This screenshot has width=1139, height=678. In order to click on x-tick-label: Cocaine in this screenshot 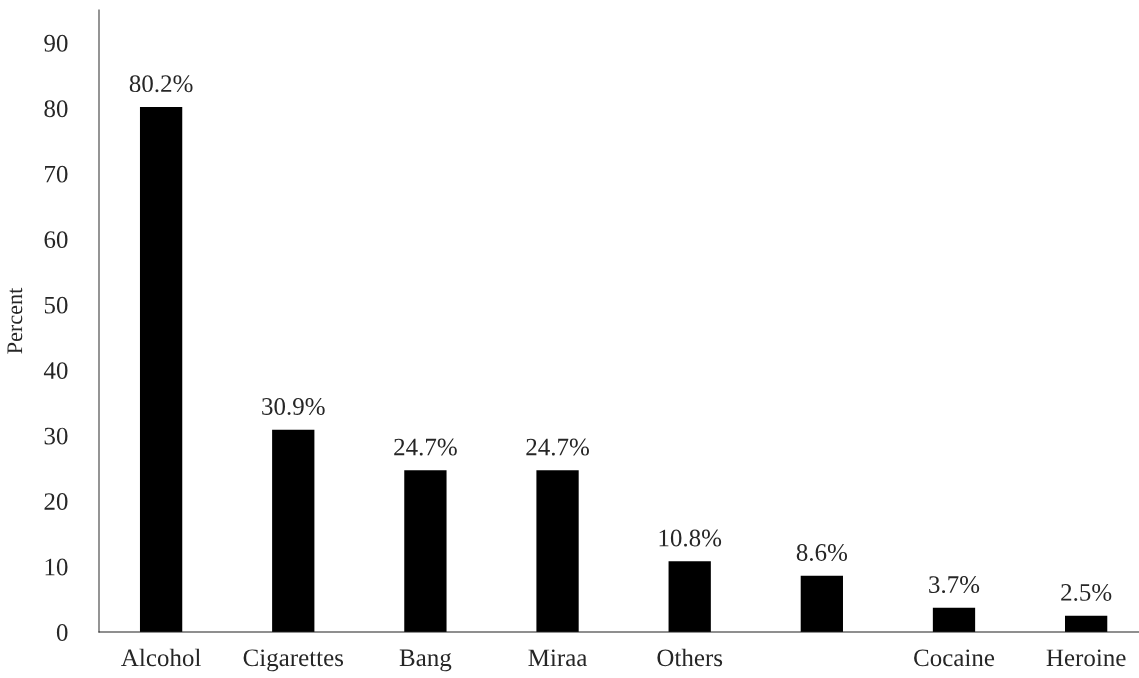, I will do `click(954, 658)`.